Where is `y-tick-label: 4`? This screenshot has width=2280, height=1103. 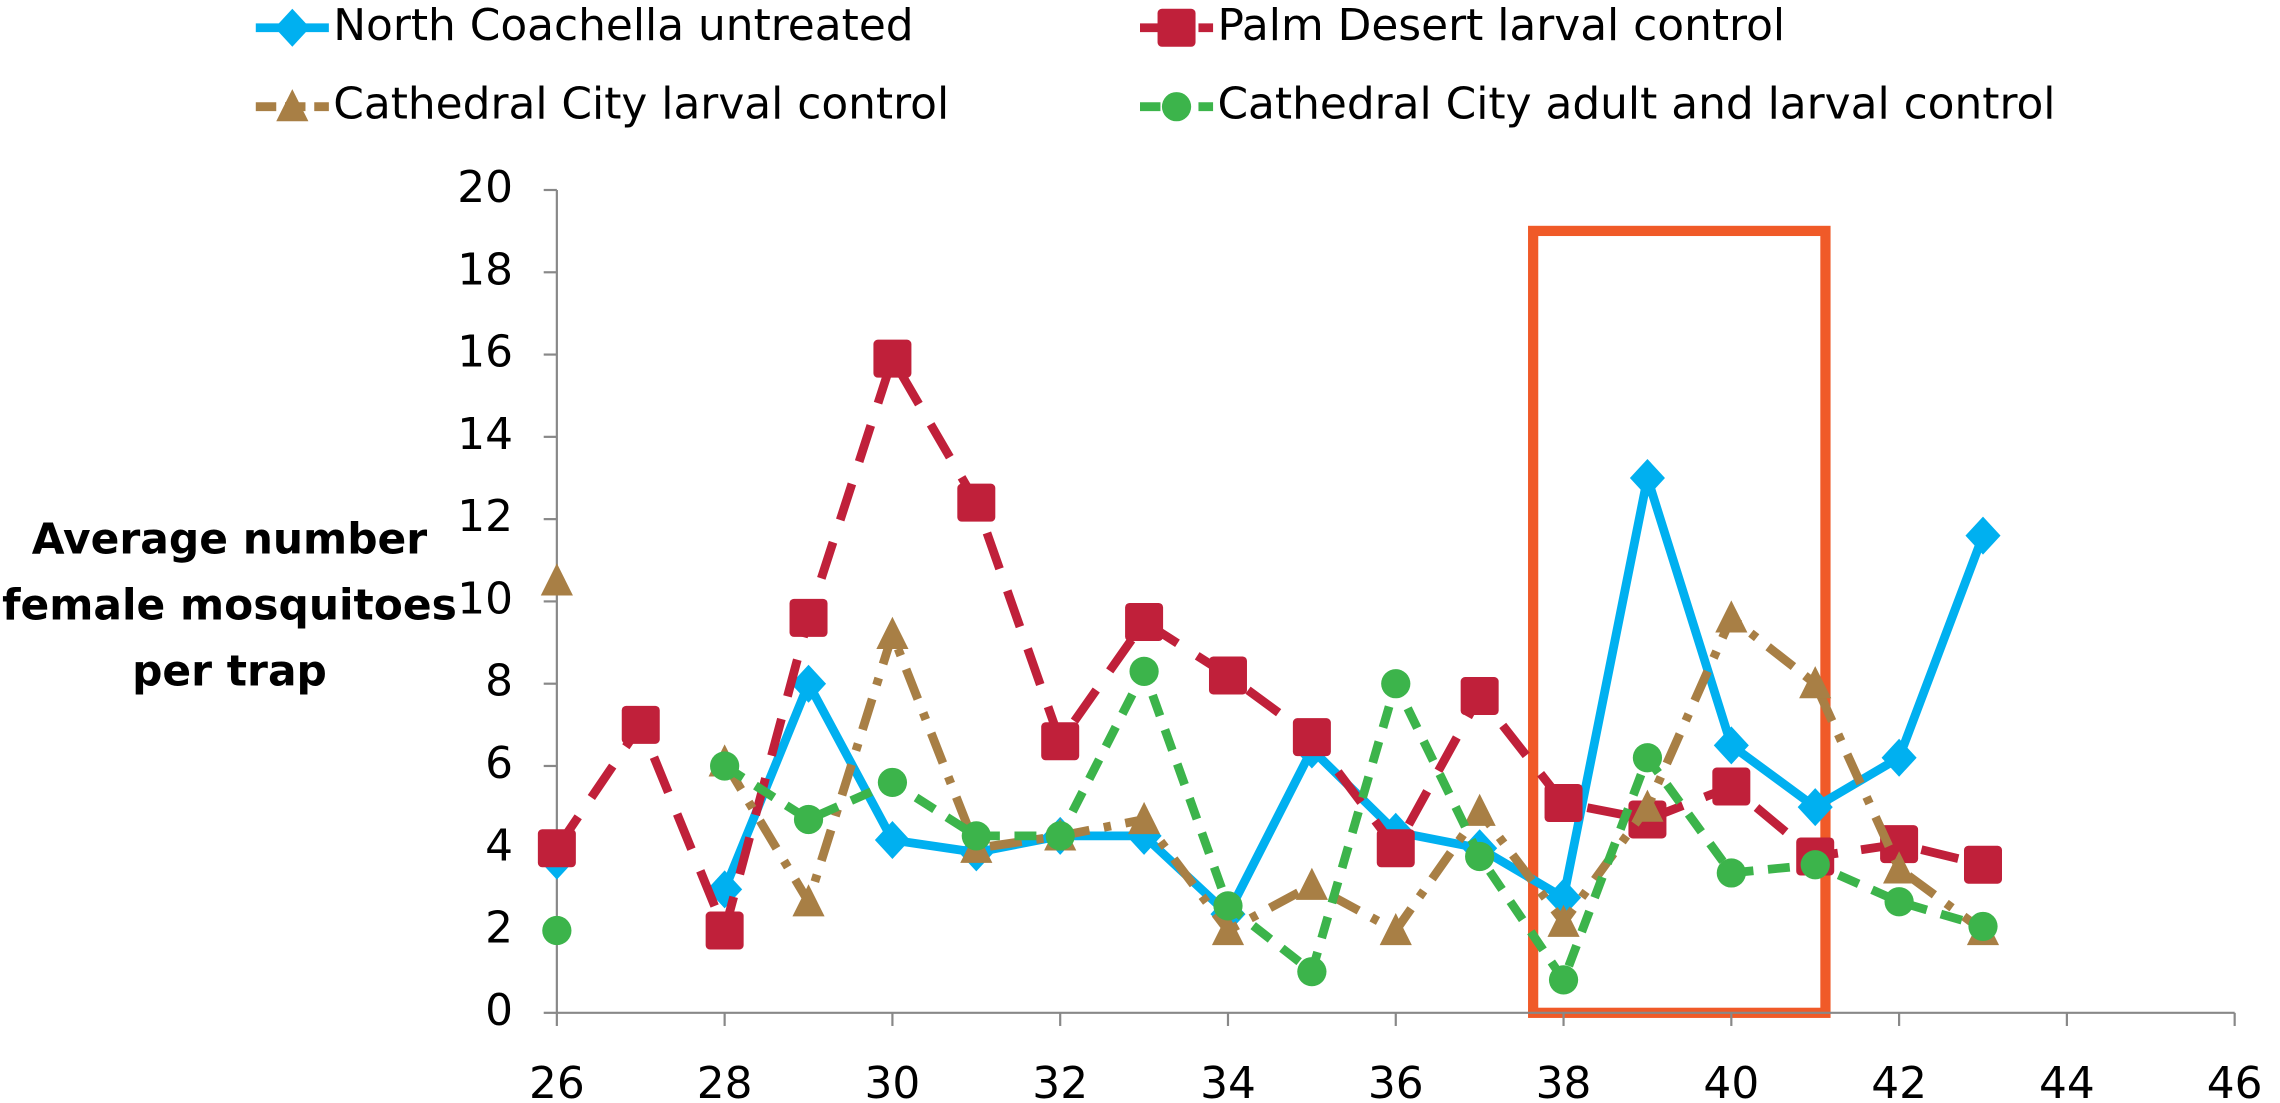 y-tick-label: 4 is located at coordinates (499, 845).